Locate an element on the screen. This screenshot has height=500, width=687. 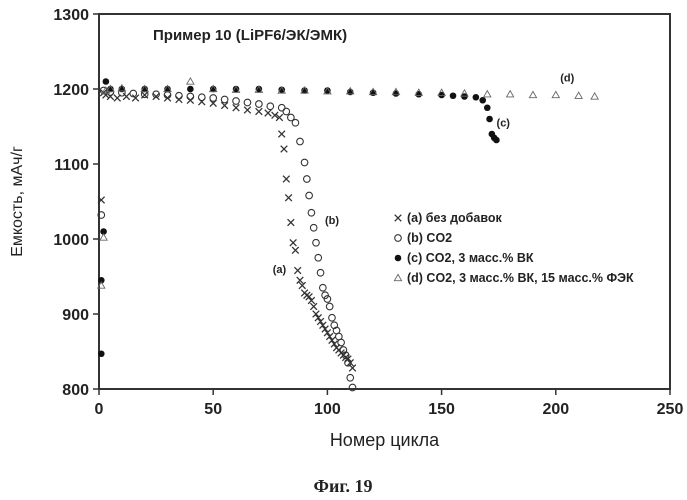
y-tick-label: 800 is located at coordinates (75, 390).